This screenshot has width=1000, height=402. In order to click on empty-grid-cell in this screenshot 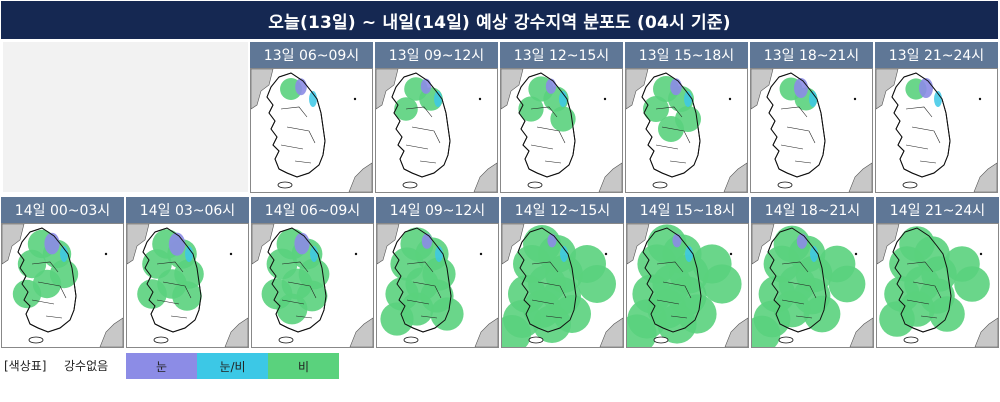, I will do `click(125, 117)`.